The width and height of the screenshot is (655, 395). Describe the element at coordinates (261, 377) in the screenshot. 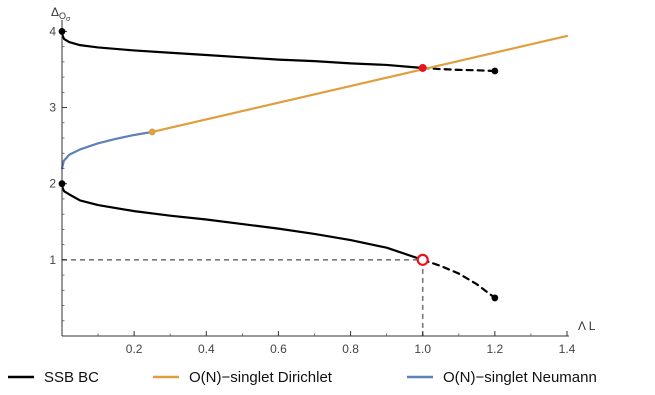

I see `legend-label-dirichlet: O(N)−singlet Dirichlet` at that location.